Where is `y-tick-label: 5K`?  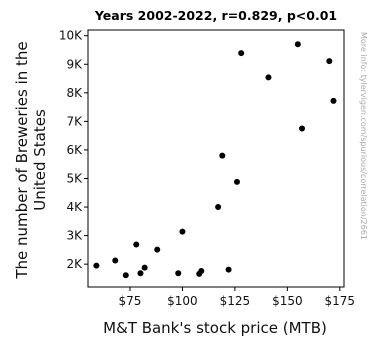 y-tick-label: 5K is located at coordinates (74, 178).